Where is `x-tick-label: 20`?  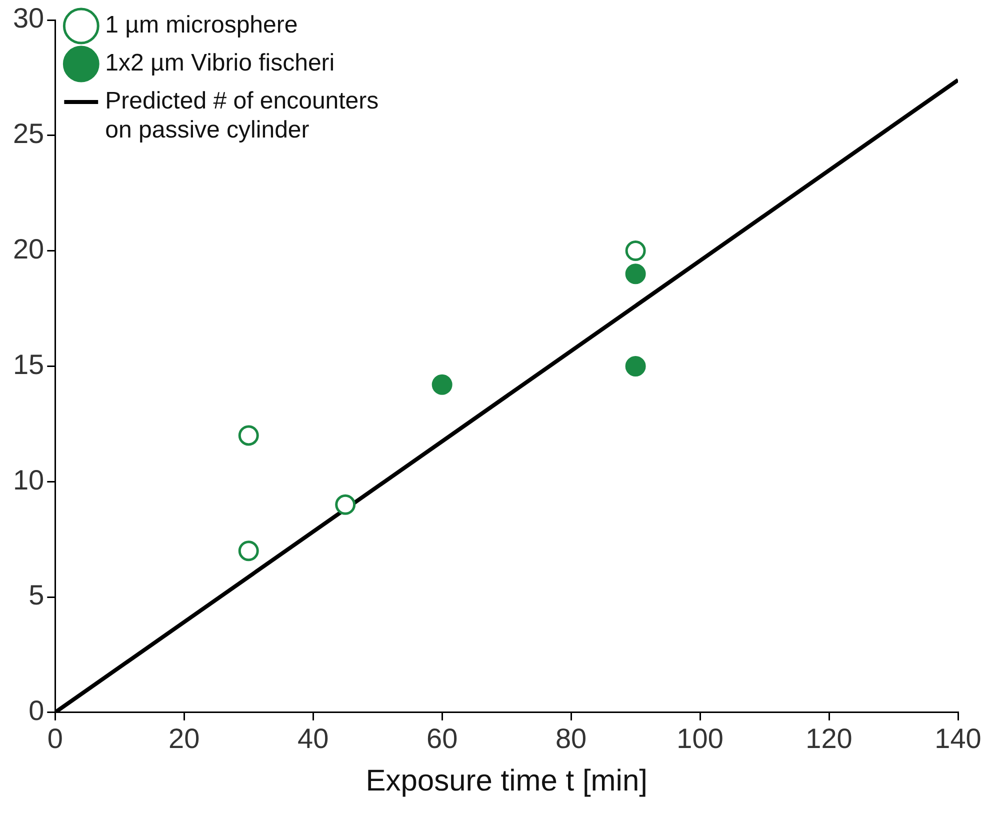
x-tick-label: 20 is located at coordinates (184, 738).